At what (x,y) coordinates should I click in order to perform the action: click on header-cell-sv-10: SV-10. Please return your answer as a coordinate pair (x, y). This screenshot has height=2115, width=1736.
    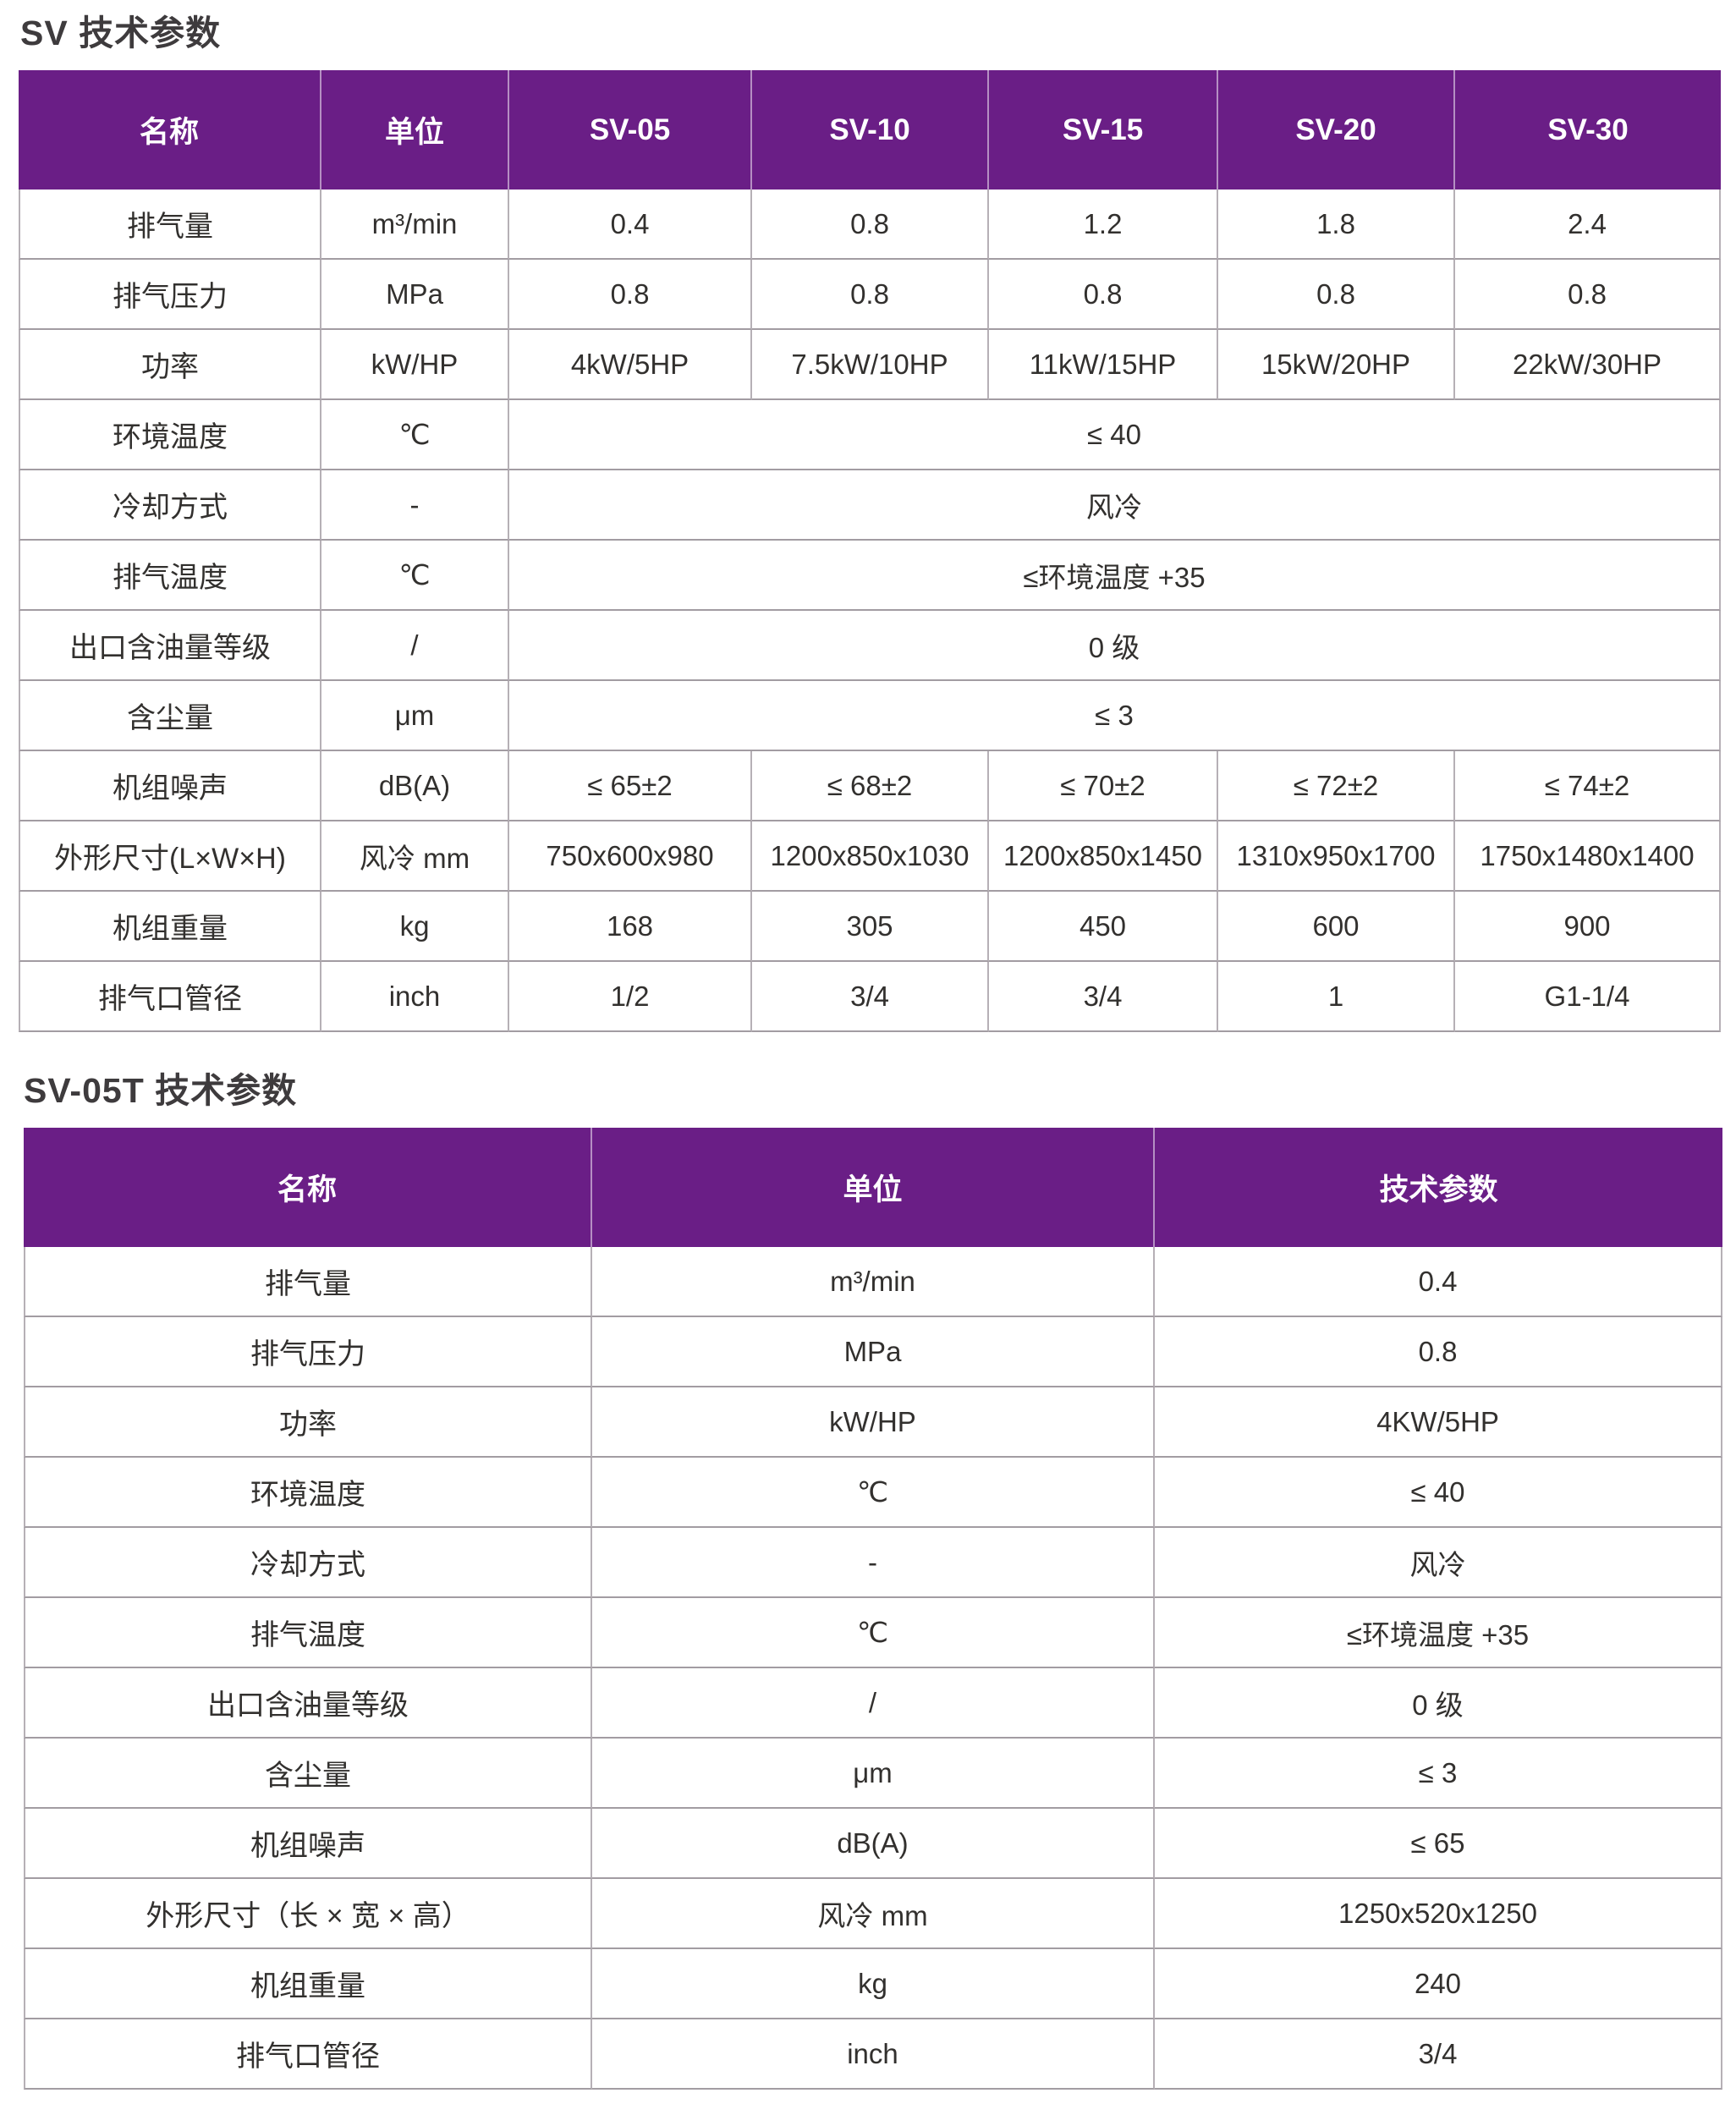
    Looking at the image, I should click on (870, 130).